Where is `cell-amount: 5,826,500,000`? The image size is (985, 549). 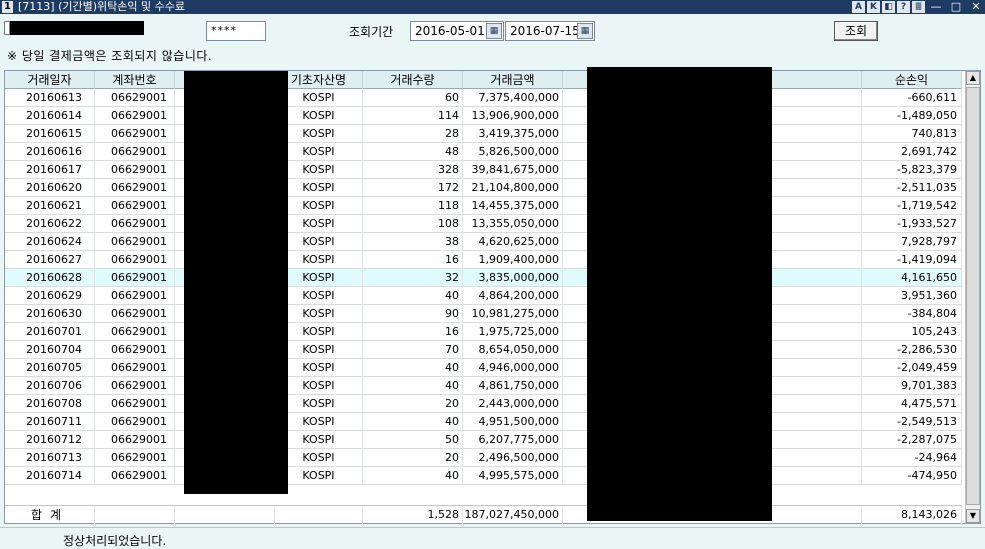
cell-amount: 5,826,500,000 is located at coordinates (513, 152).